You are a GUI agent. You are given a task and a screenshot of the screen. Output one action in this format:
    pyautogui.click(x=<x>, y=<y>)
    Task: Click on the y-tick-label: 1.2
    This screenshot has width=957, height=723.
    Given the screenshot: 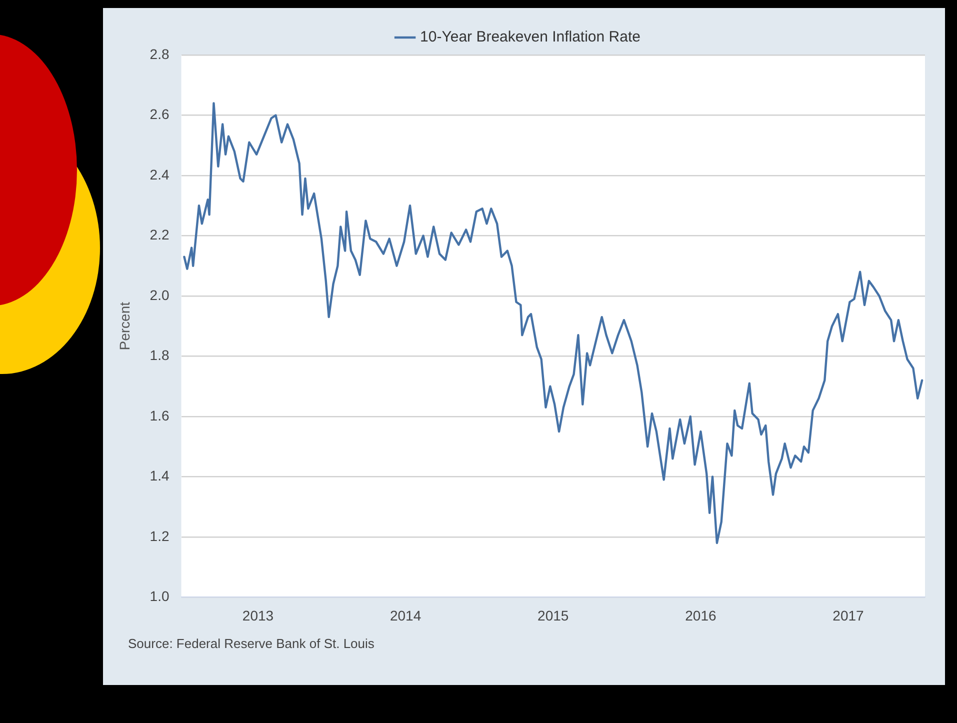 What is the action you would take?
    pyautogui.click(x=160, y=536)
    